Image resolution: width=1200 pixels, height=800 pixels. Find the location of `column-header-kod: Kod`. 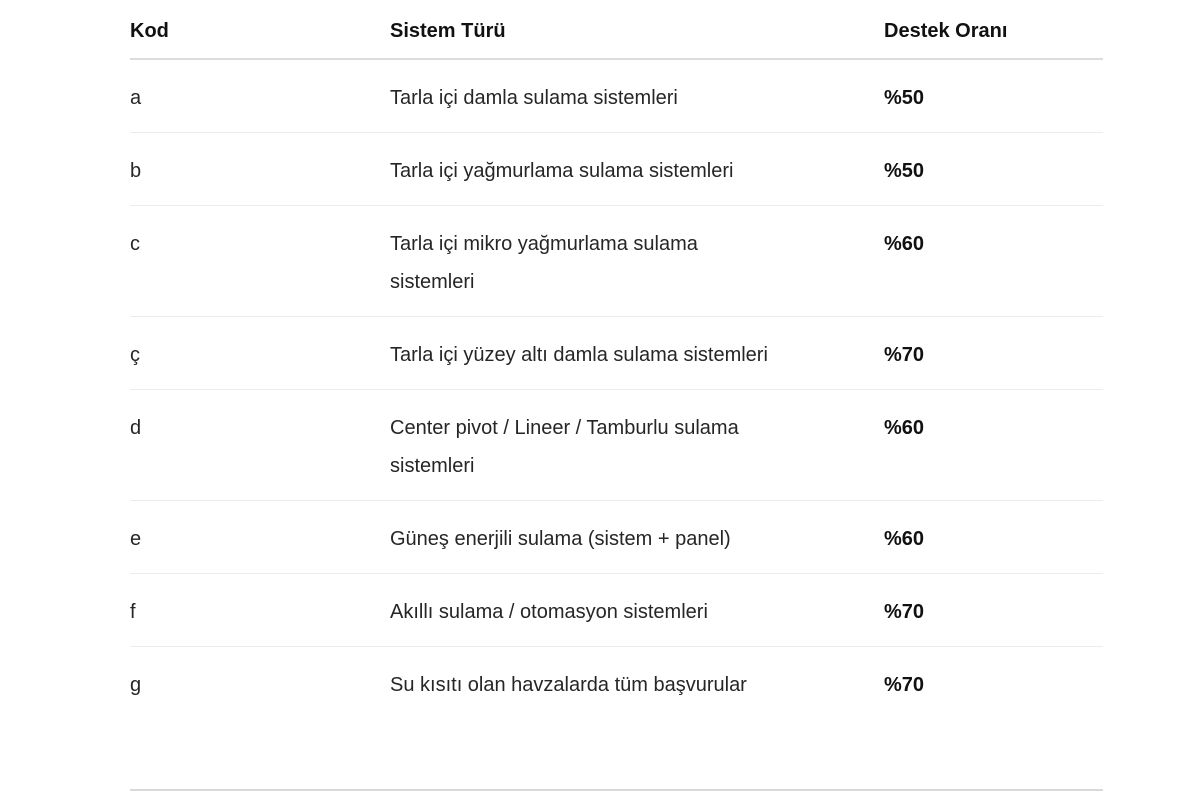

column-header-kod: Kod is located at coordinates (260, 30).